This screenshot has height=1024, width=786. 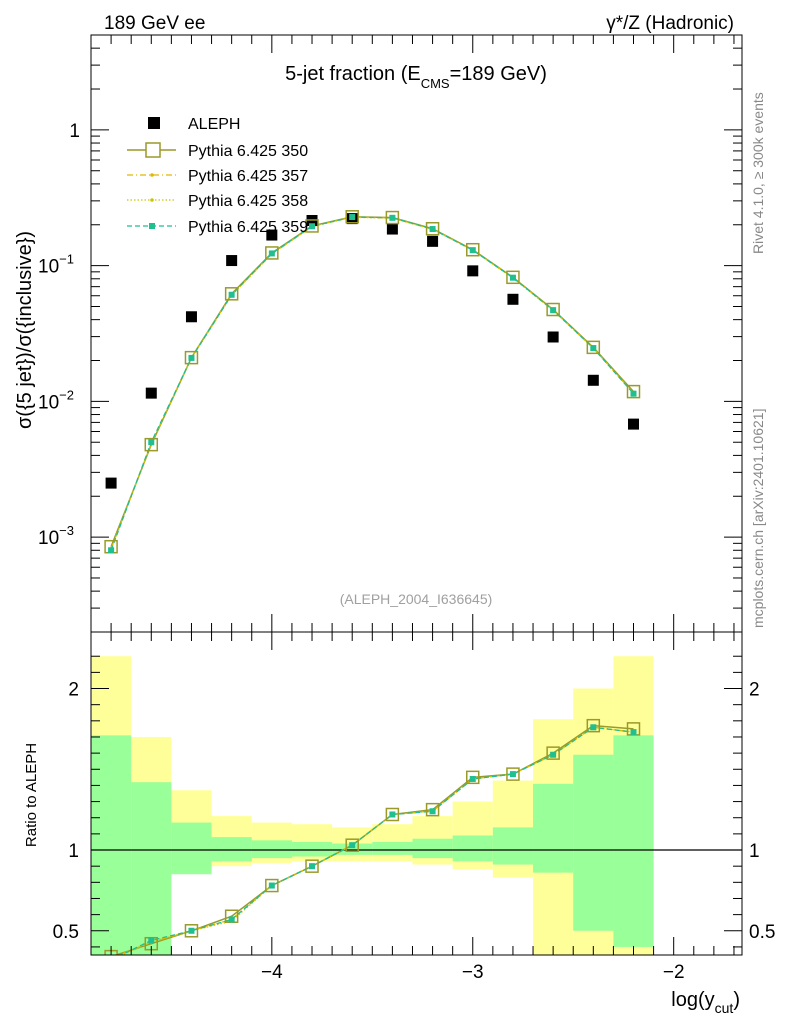 What do you see at coordinates (66, 932) in the screenshot?
I see `ratio-y-tick-label-left: 0.5` at bounding box center [66, 932].